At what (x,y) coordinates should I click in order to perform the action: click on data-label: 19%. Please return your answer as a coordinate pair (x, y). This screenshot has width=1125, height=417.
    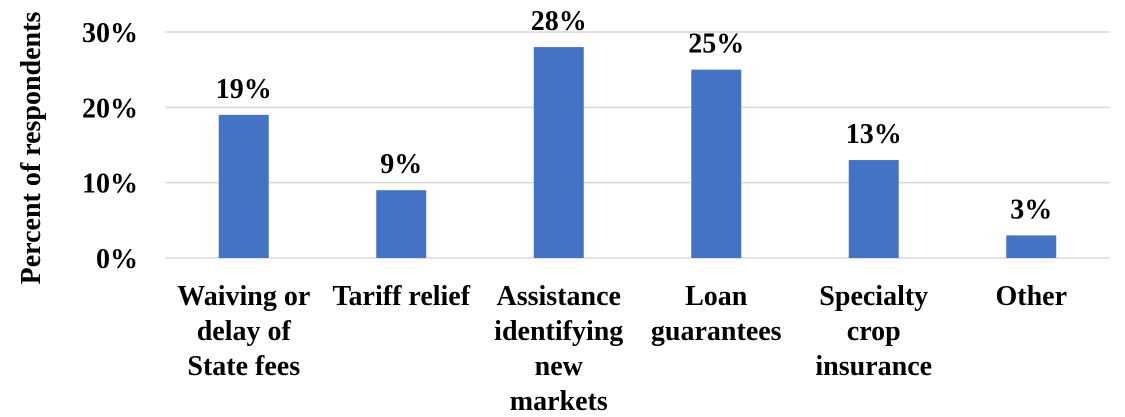
    Looking at the image, I should click on (244, 89).